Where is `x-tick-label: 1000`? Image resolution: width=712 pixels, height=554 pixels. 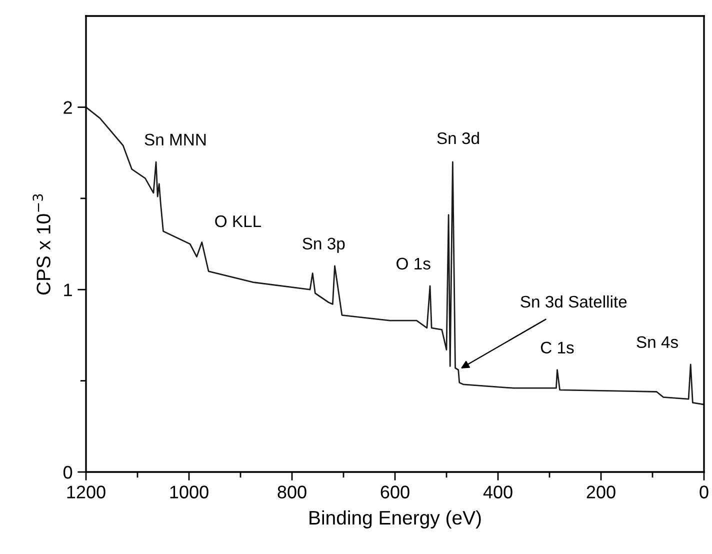
x-tick-label: 1000 is located at coordinates (189, 492).